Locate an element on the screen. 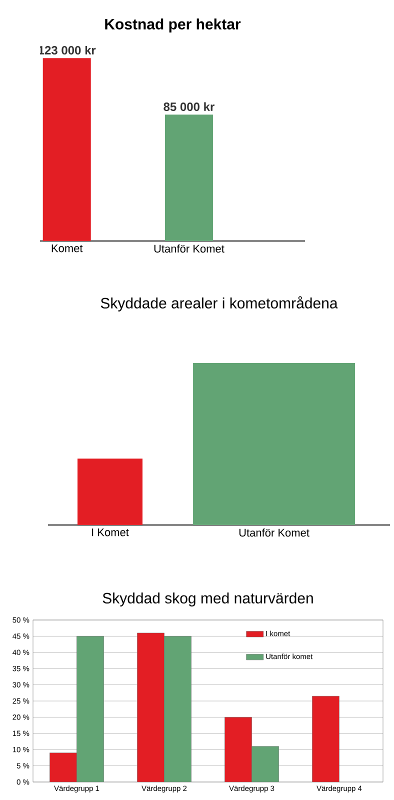 Image resolution: width=394 pixels, height=800 pixels. x-tick-label: Komet is located at coordinates (67, 248).